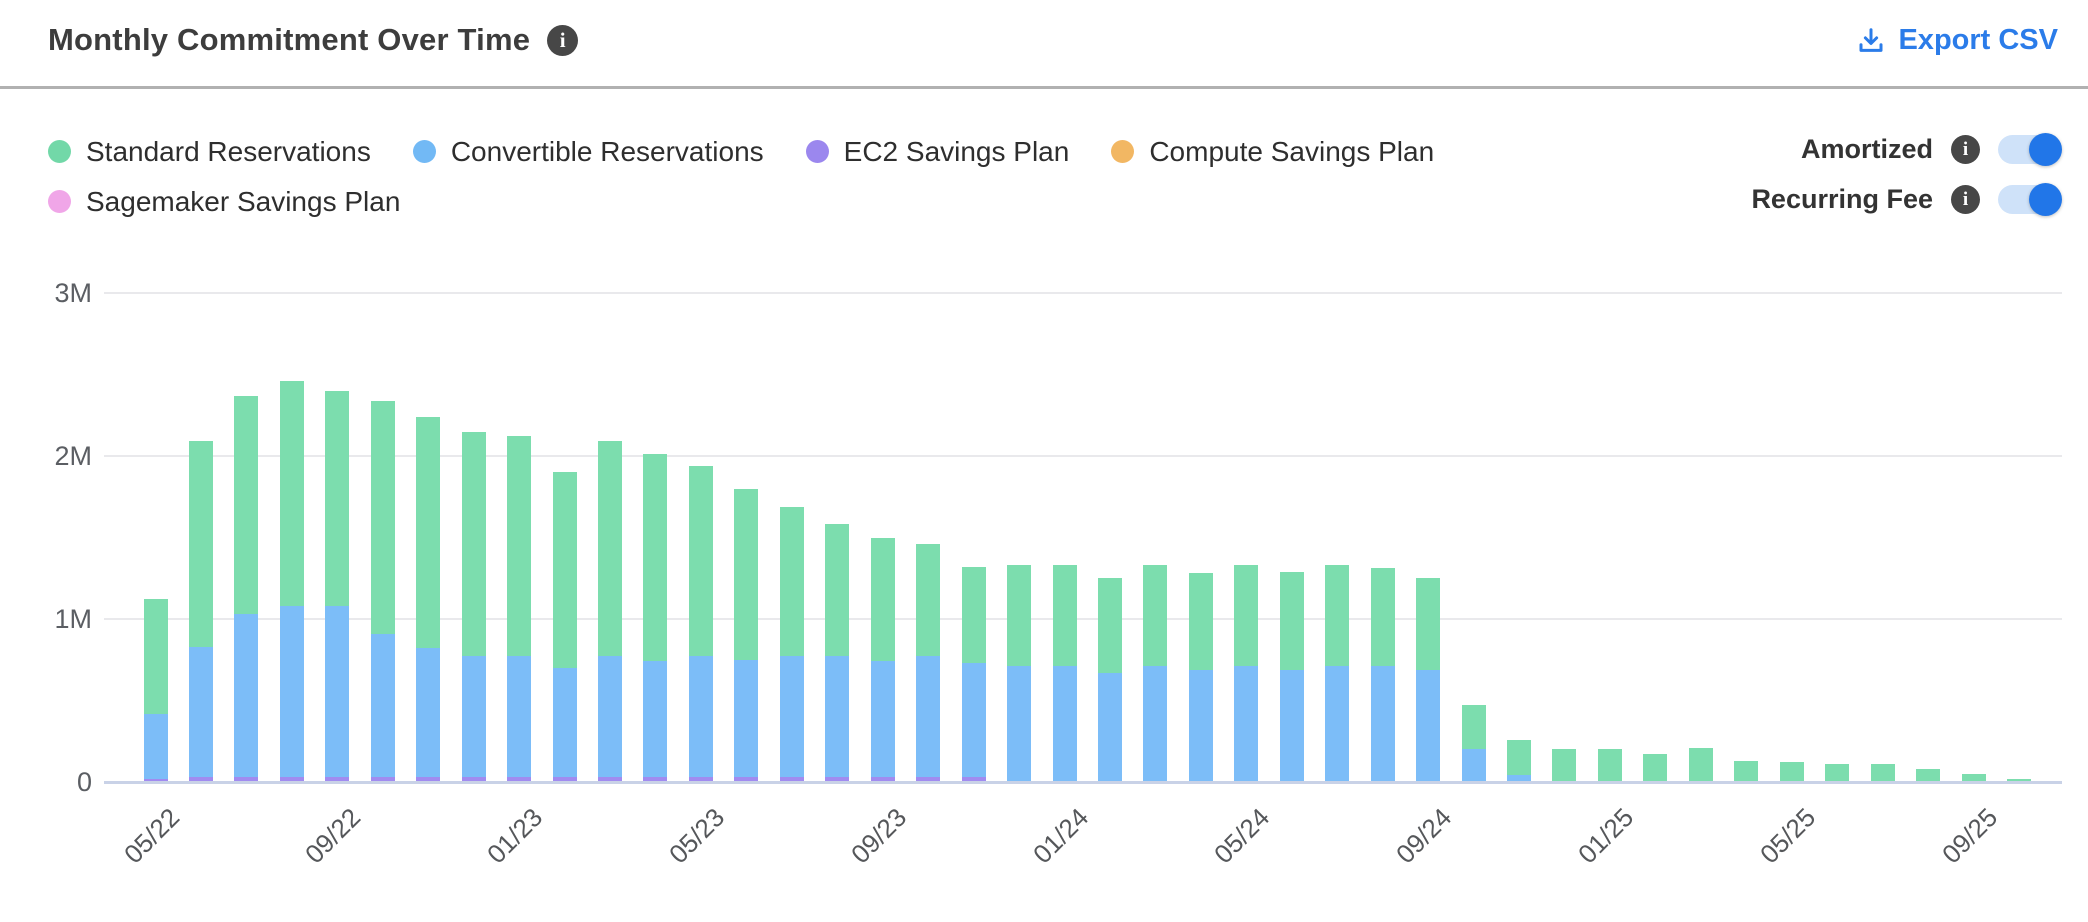 The width and height of the screenshot is (2088, 922). I want to click on recurring-fee-switch, so click(2030, 199).